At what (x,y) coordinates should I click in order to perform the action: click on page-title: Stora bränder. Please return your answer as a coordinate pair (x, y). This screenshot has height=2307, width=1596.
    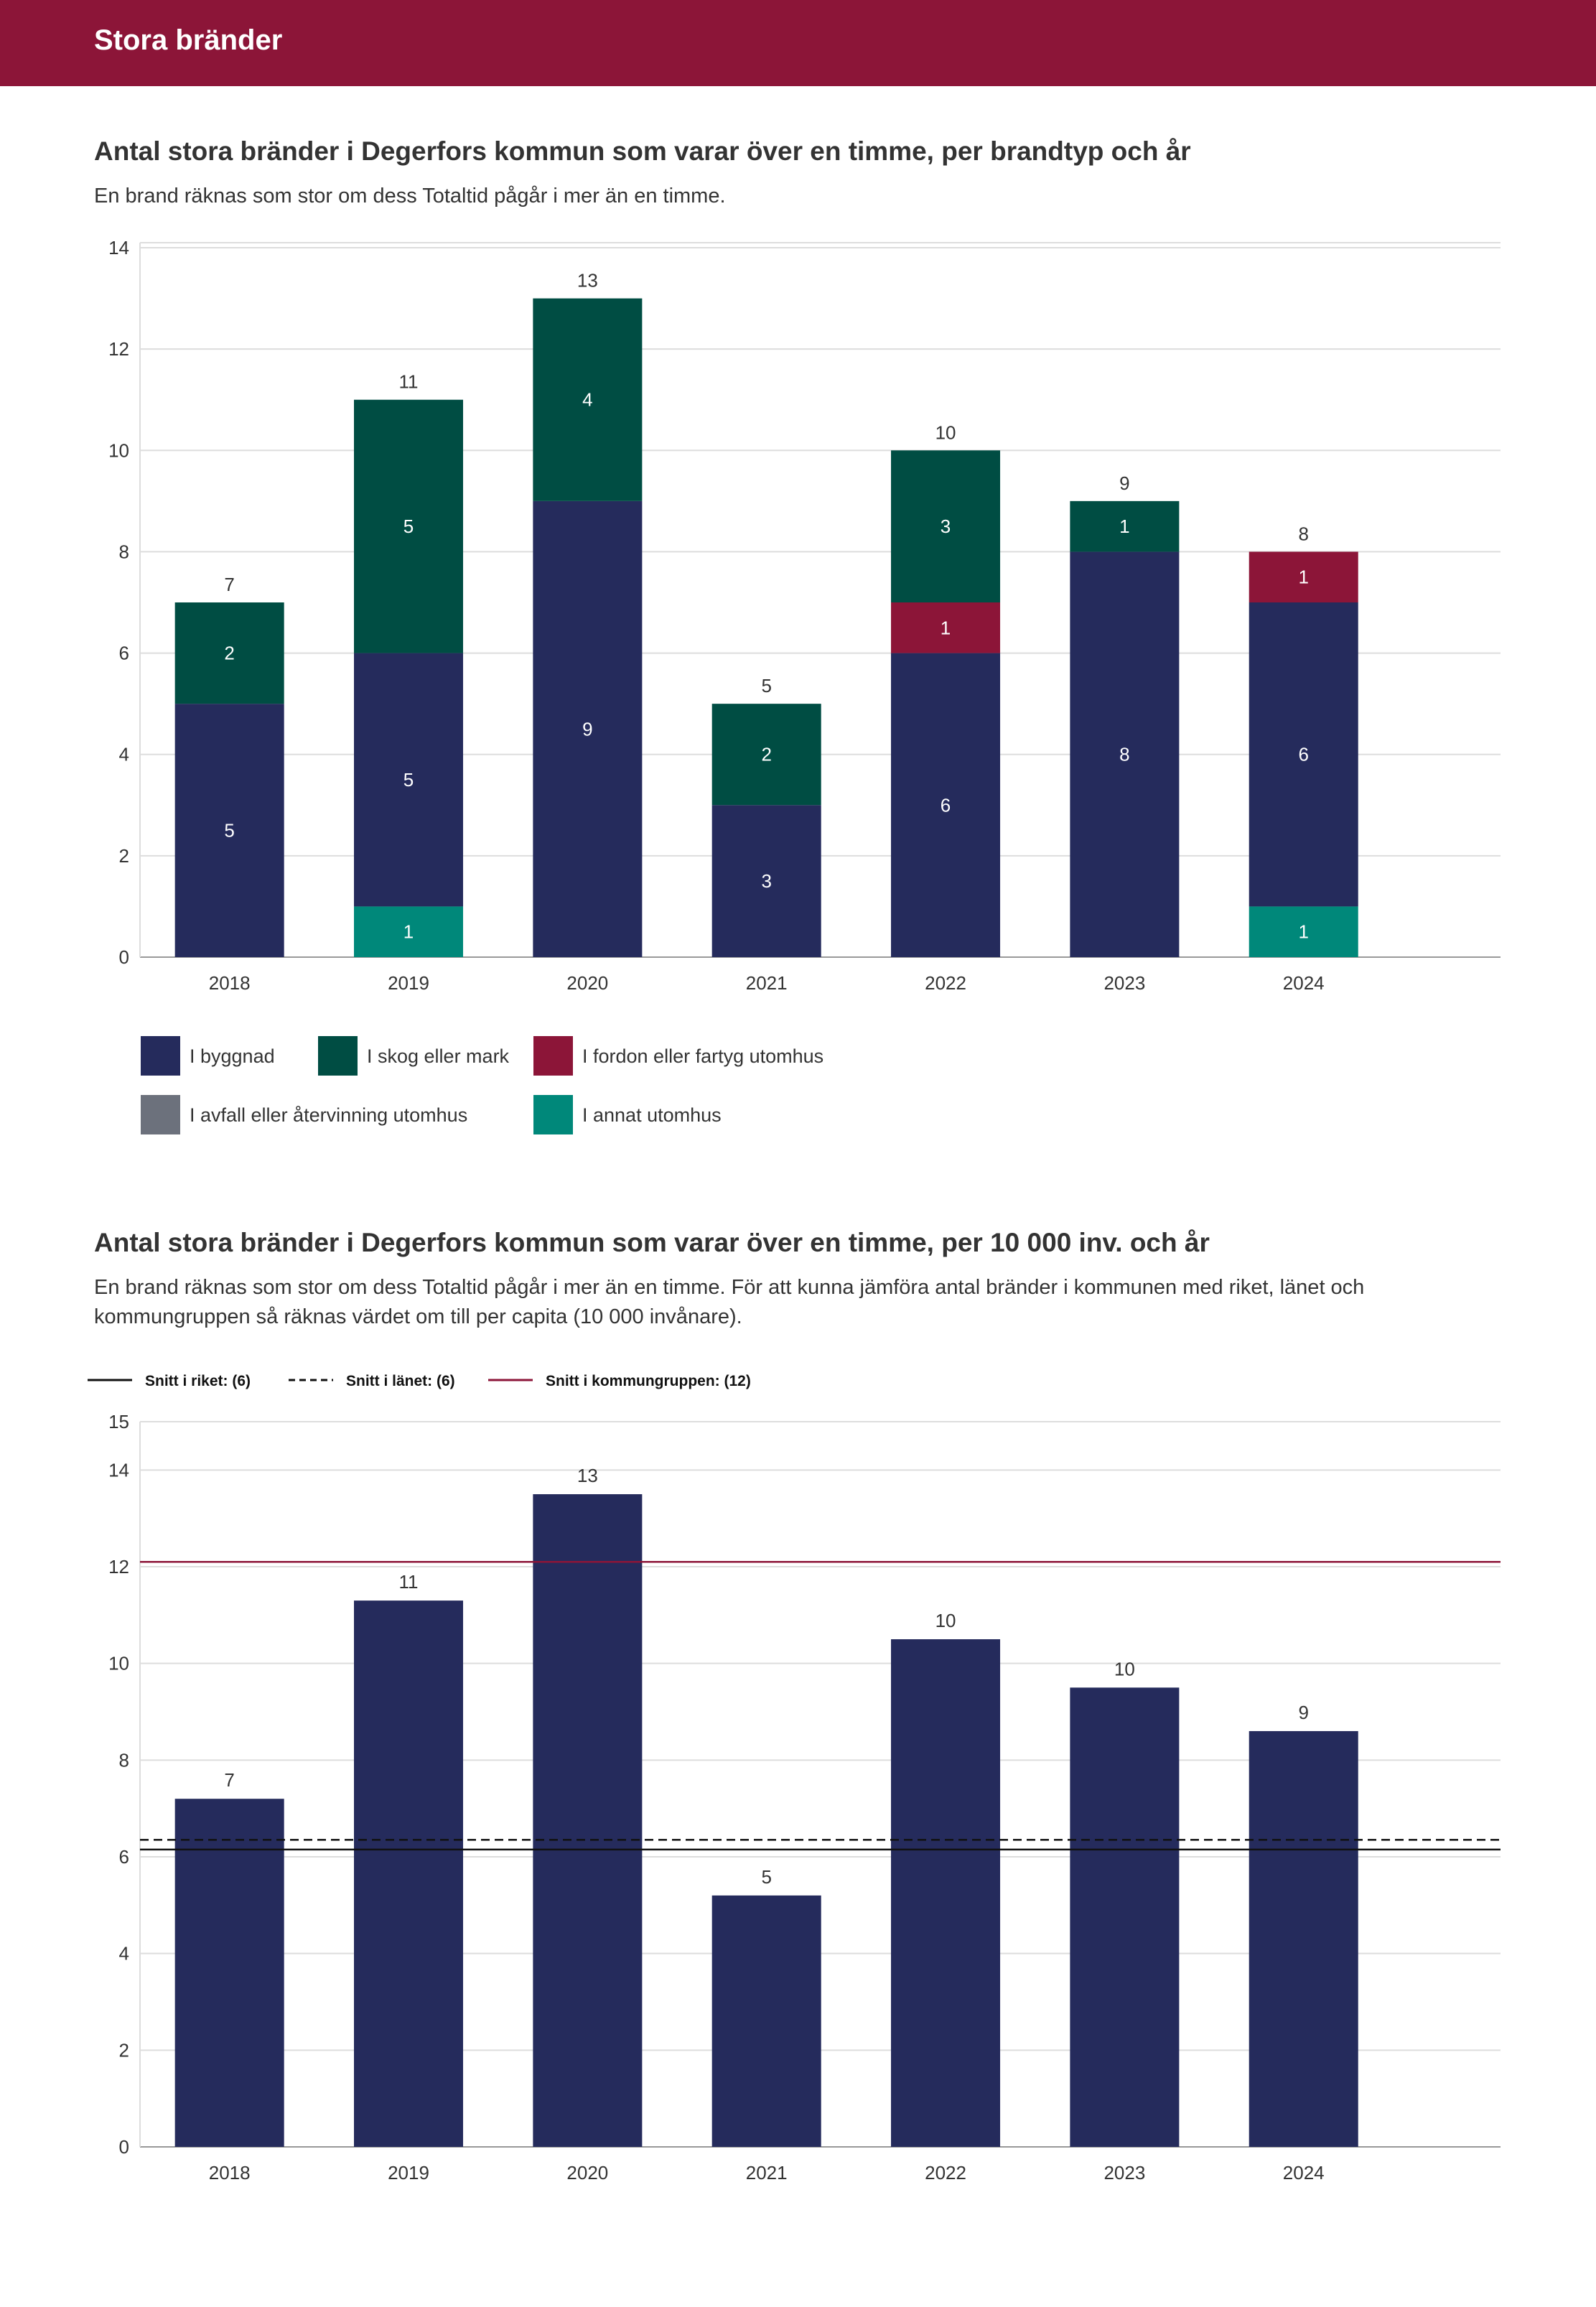
    Looking at the image, I should click on (188, 40).